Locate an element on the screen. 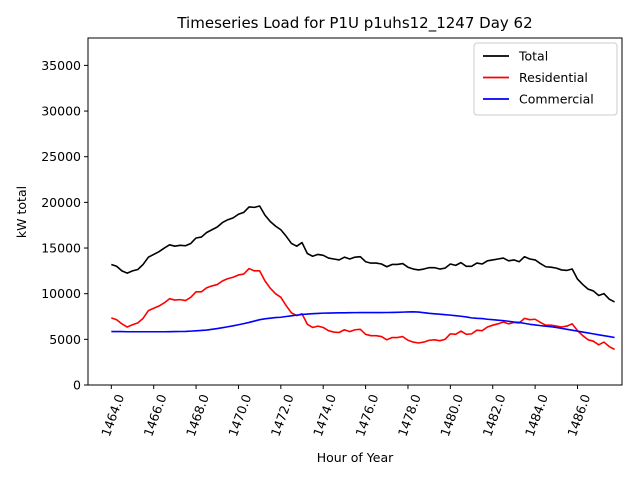  y-axis-label: kW total is located at coordinates (21, 212).